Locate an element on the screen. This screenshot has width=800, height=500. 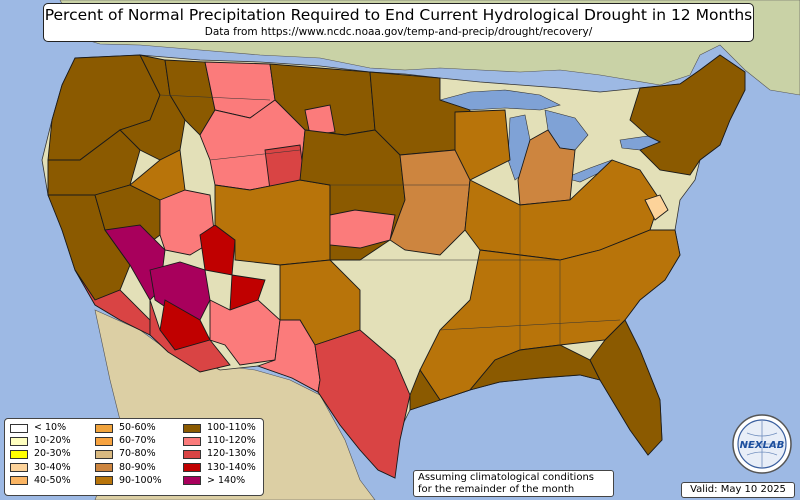
legend-item: < 10% is located at coordinates (40, 428).